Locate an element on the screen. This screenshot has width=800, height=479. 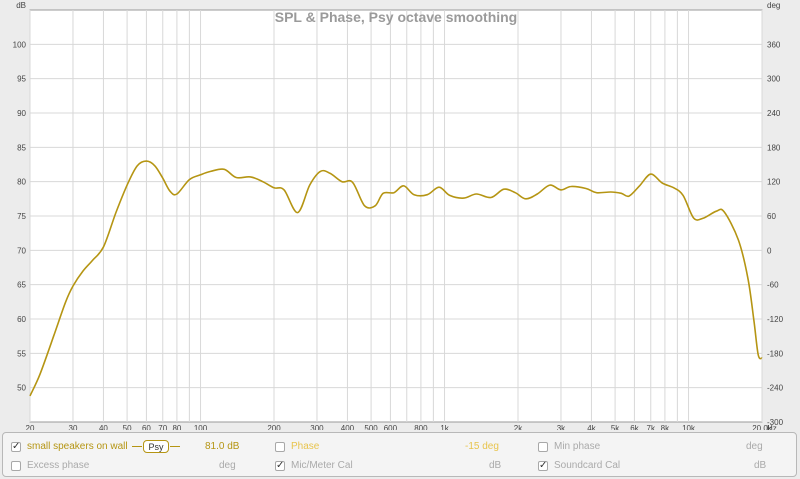
y2-tick-label: -240 is located at coordinates (775, 388).